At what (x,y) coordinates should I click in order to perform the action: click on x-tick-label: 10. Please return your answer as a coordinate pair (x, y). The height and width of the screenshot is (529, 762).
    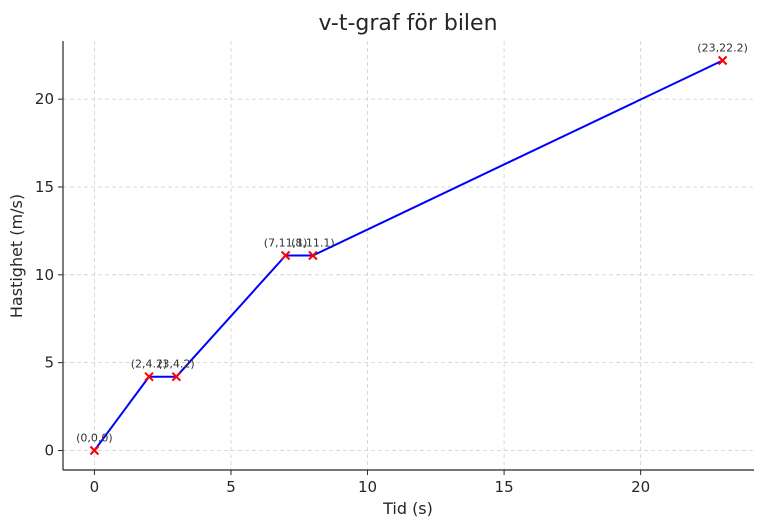
    Looking at the image, I should click on (367, 487).